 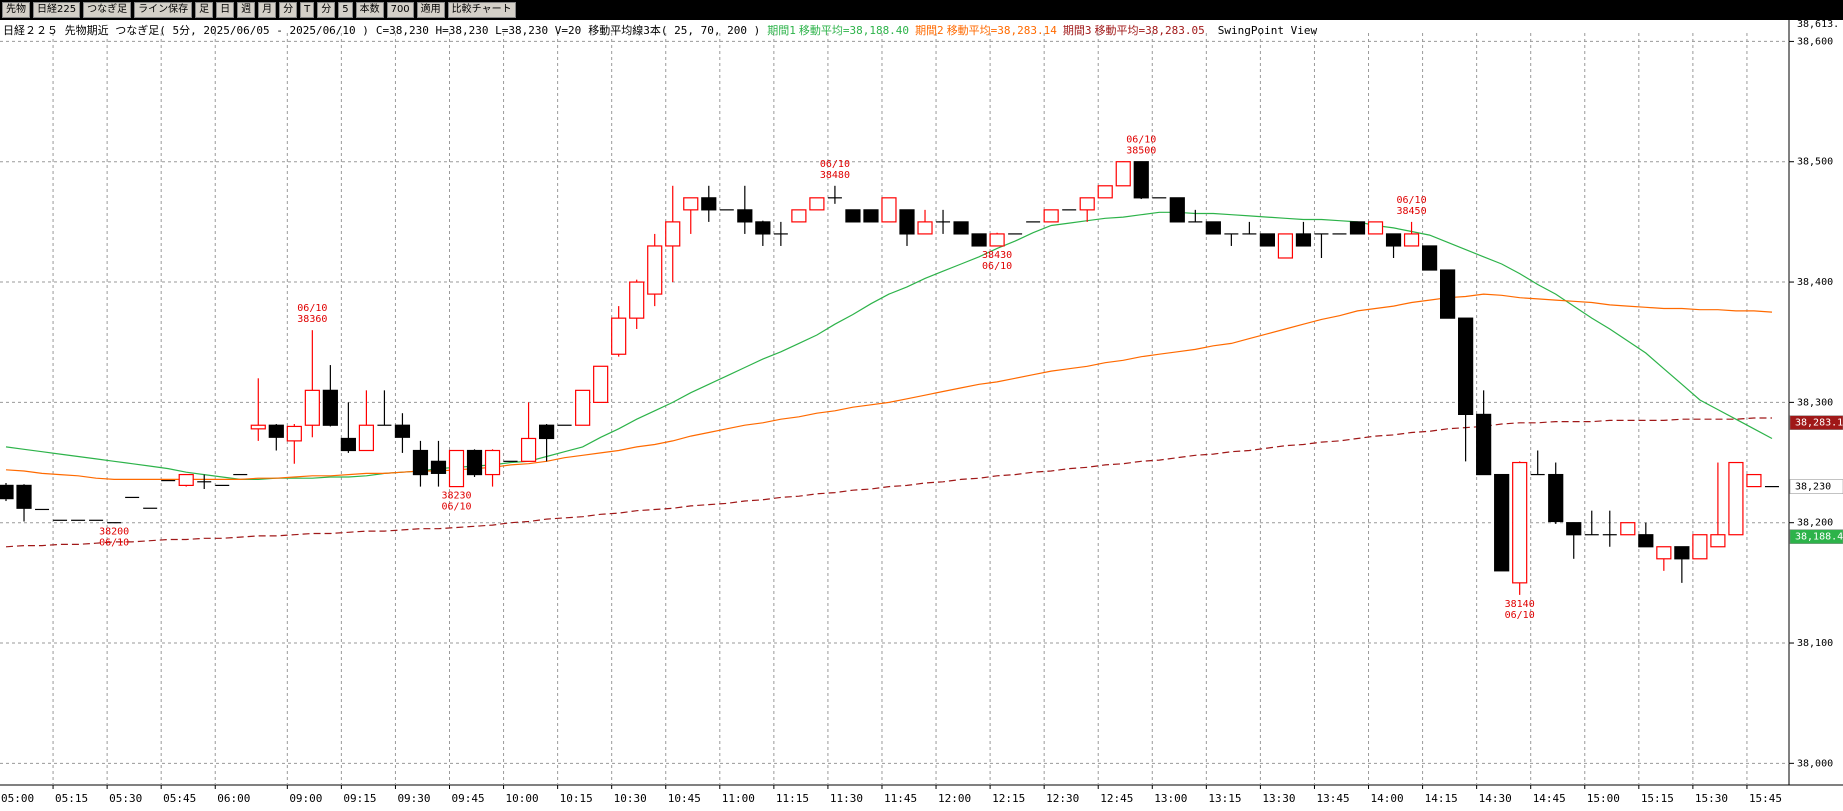 What do you see at coordinates (1077, 30) in the screenshot?
I see `legend-name: 期間3` at bounding box center [1077, 30].